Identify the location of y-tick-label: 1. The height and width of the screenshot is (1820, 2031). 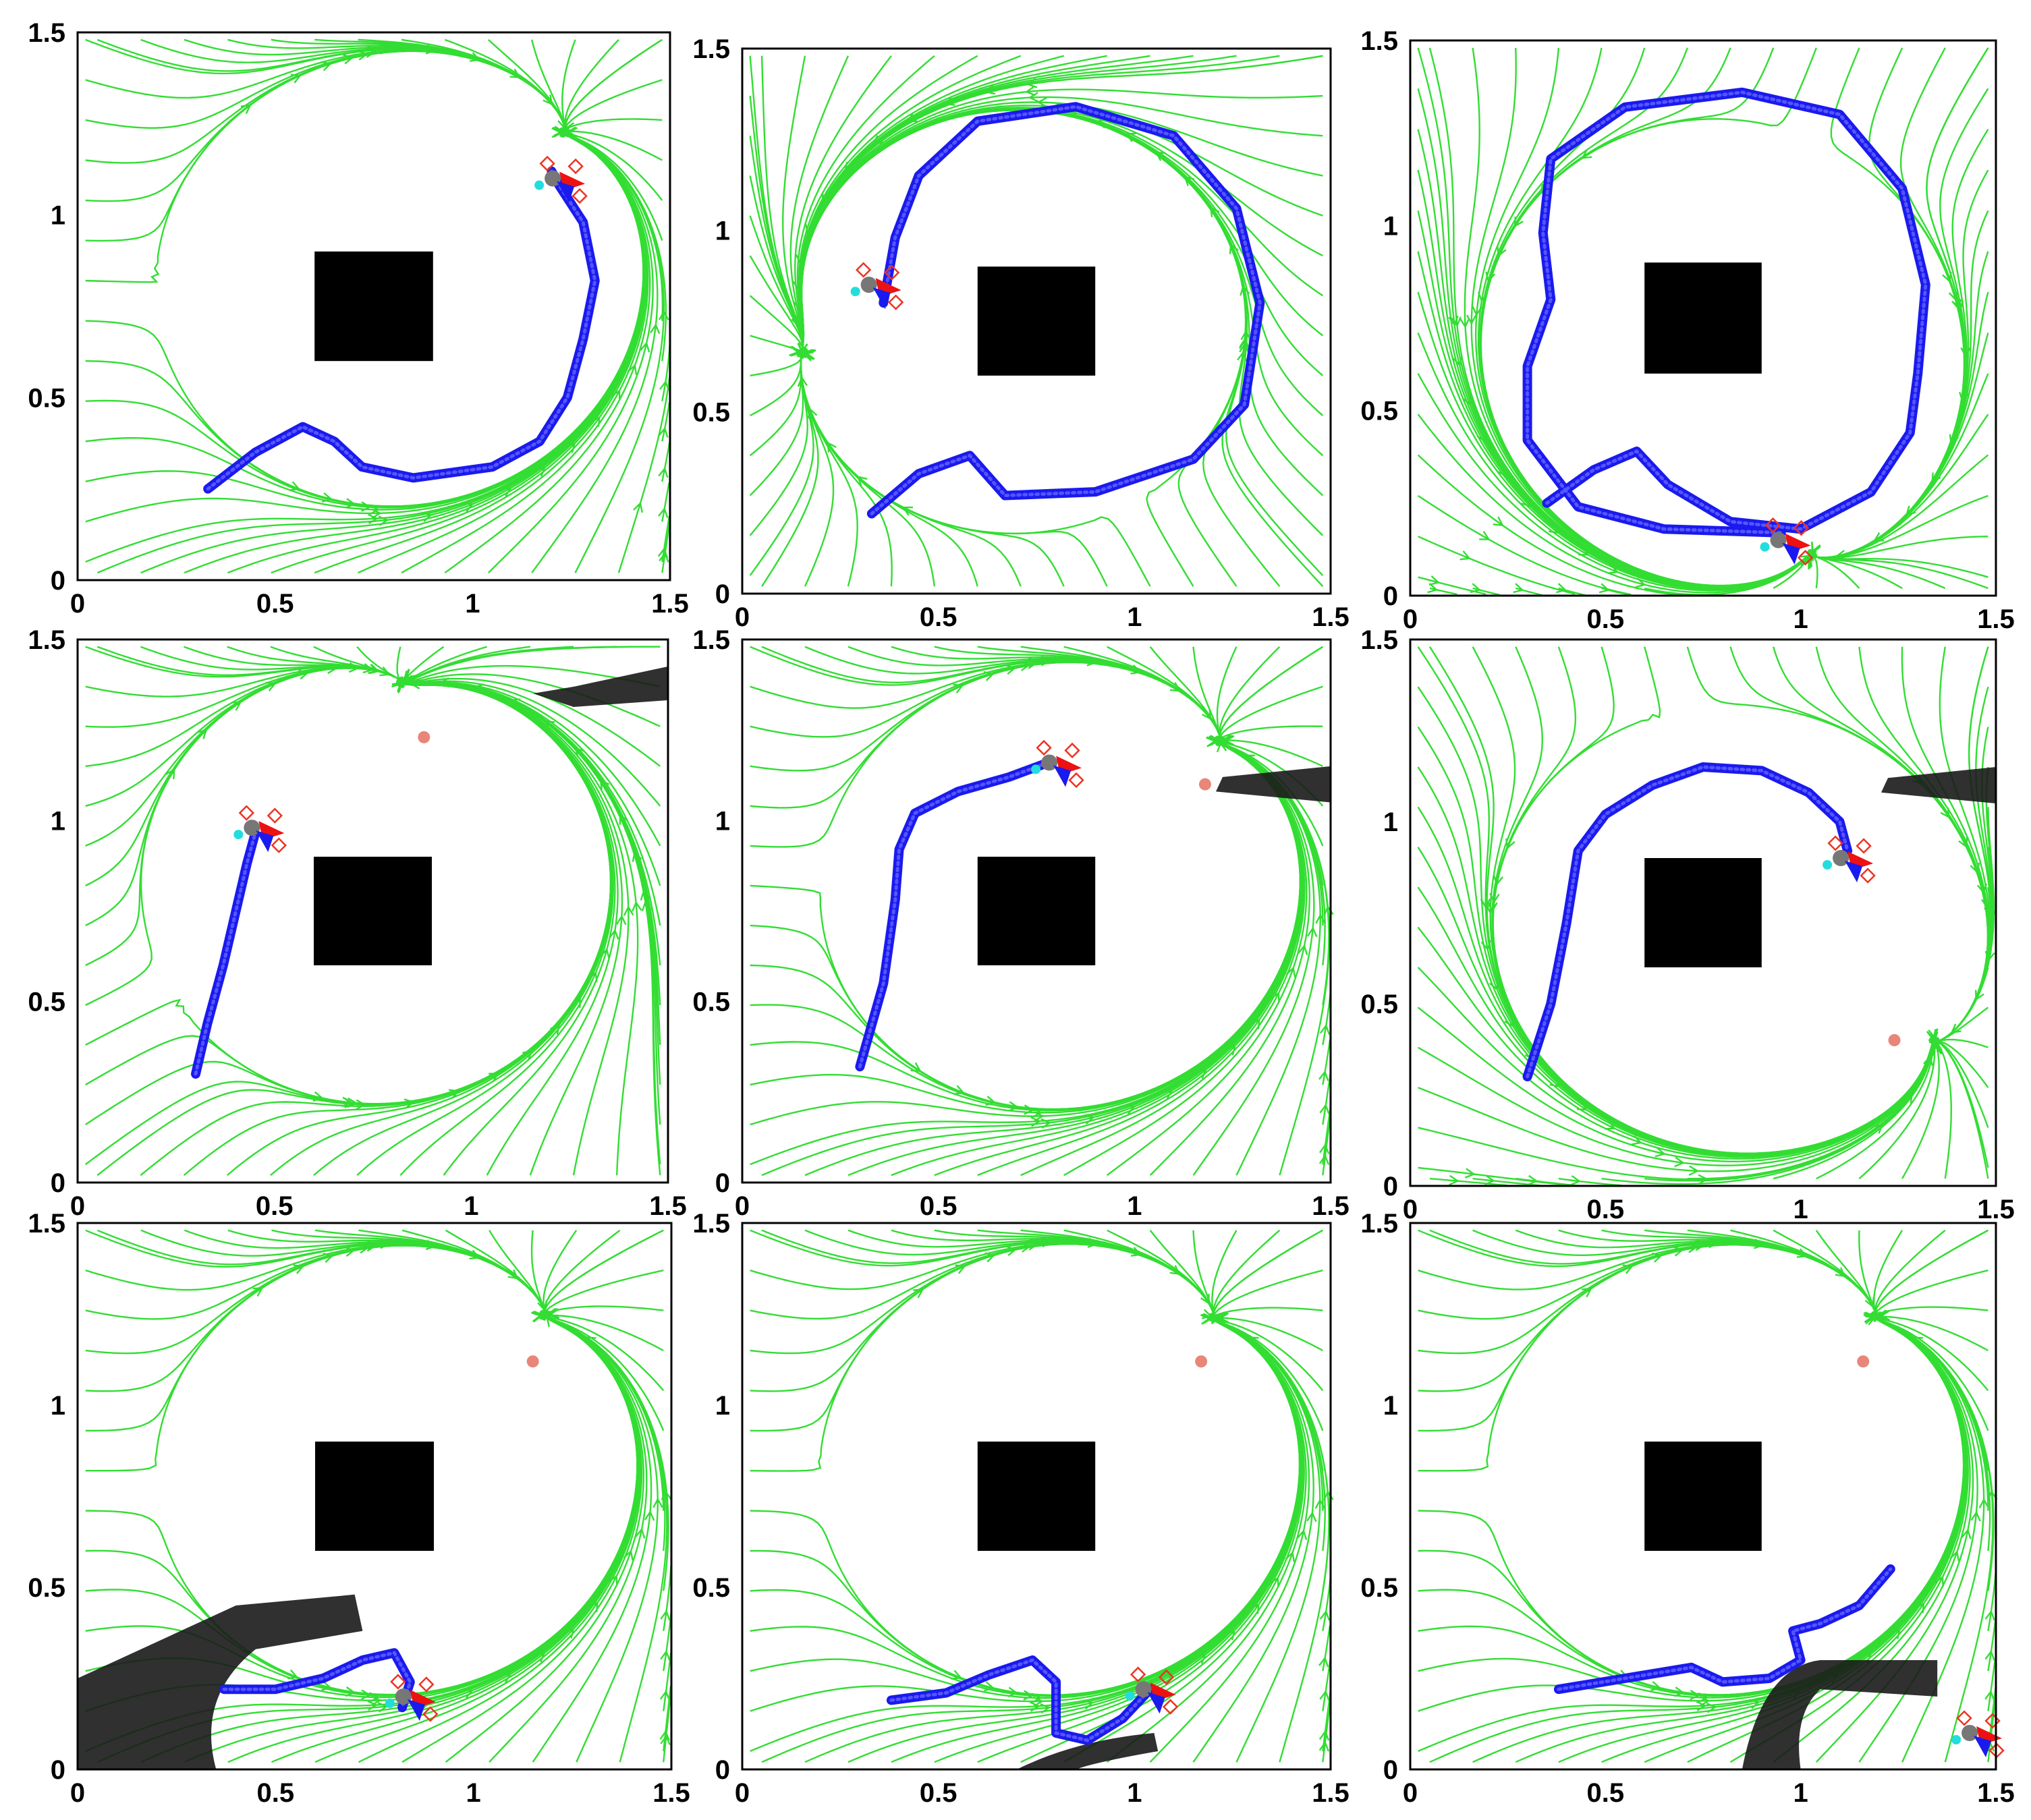
(1390, 1406).